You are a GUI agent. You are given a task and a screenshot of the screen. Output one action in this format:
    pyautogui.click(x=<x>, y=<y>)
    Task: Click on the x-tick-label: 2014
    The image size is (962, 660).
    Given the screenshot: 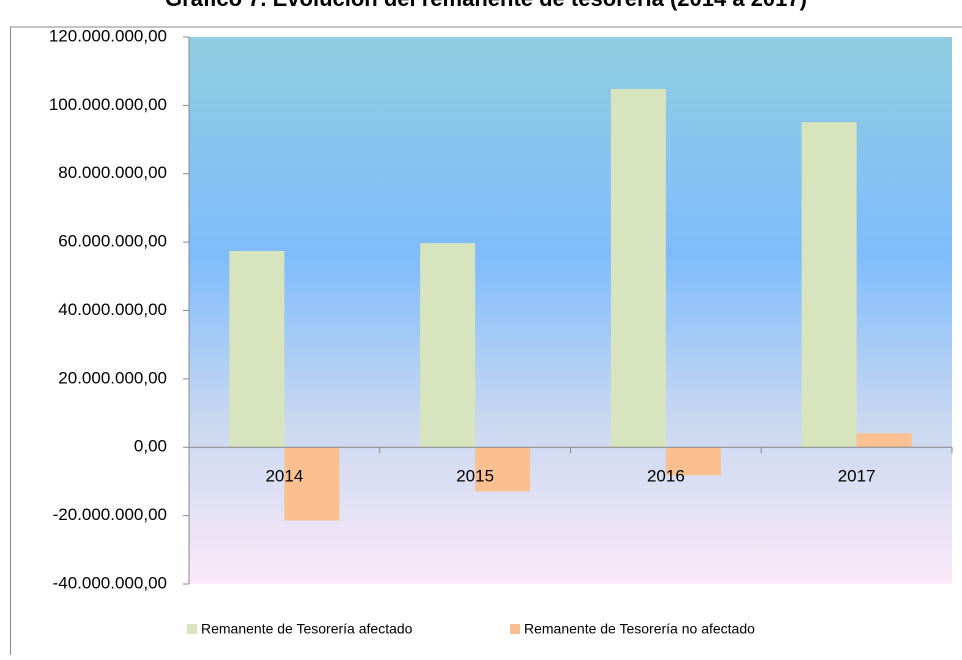 What is the action you would take?
    pyautogui.click(x=284, y=476)
    